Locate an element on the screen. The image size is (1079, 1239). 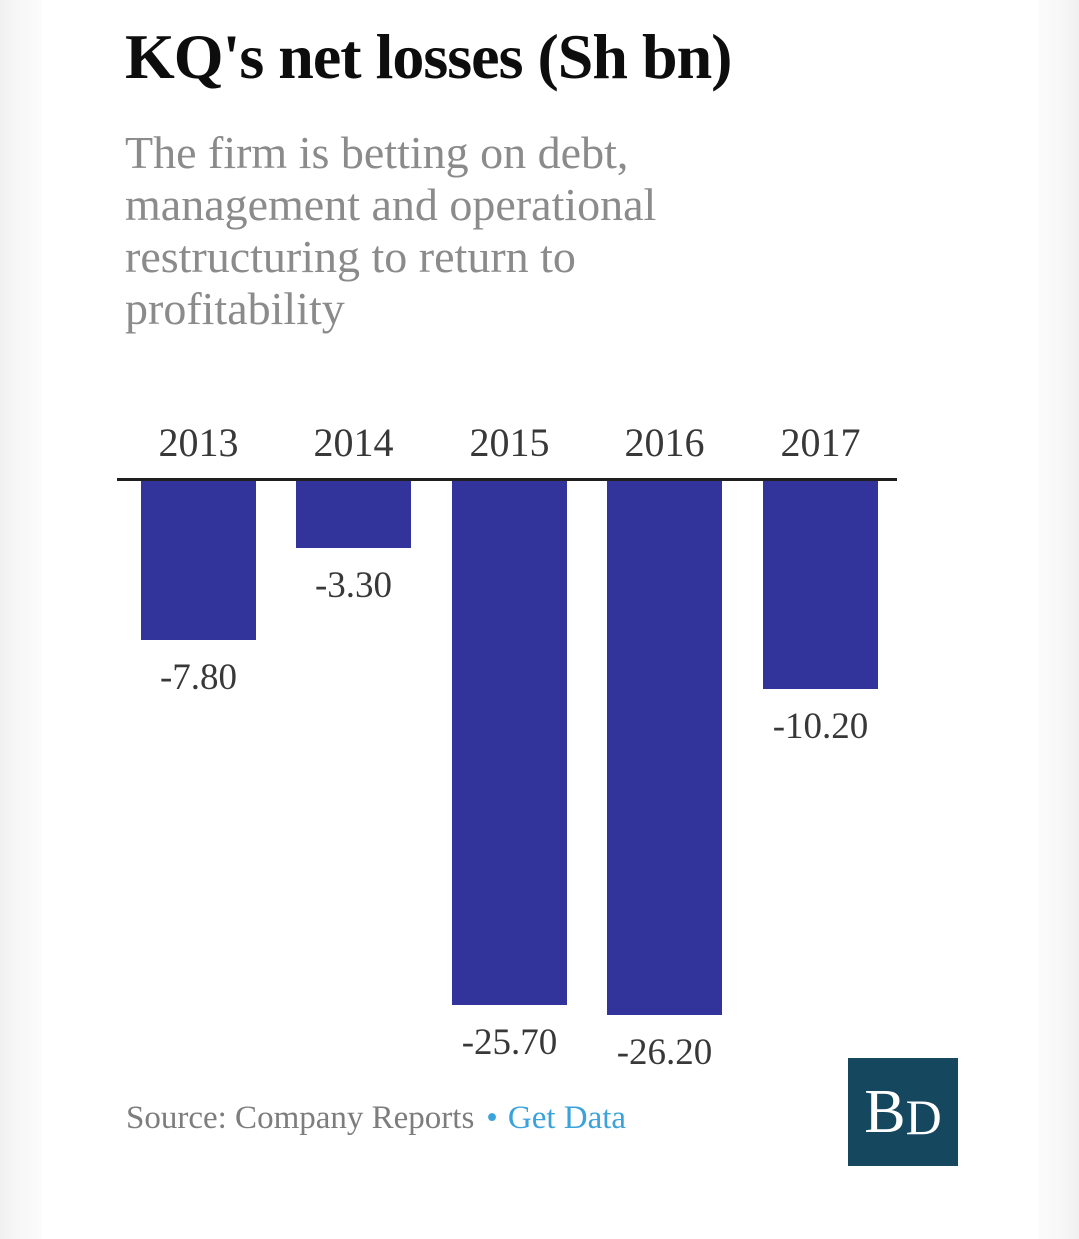
chart-subtitle-line: The firm is betting on debt, is located at coordinates (377, 152).